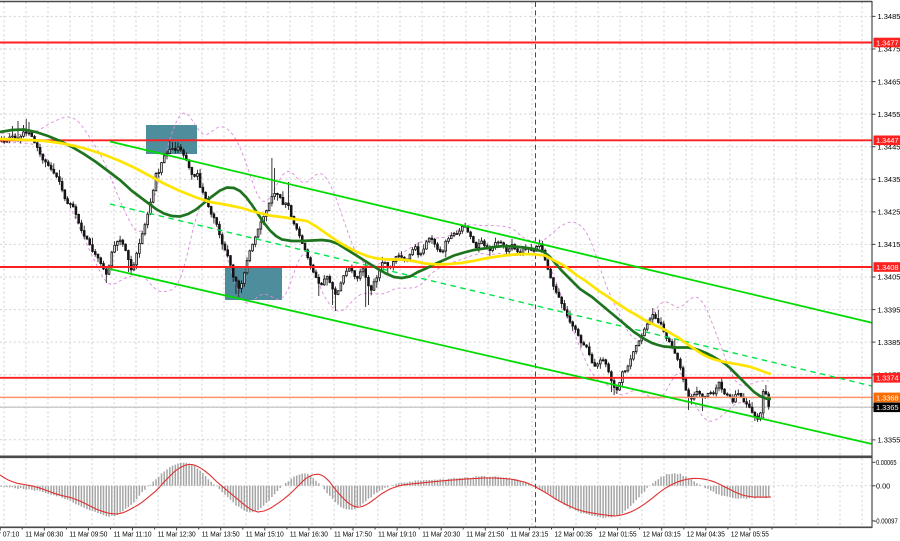 The width and height of the screenshot is (900, 541). What do you see at coordinates (177, 535) in the screenshot?
I see `svg-text: 11 Mar 12:30` at bounding box center [177, 535].